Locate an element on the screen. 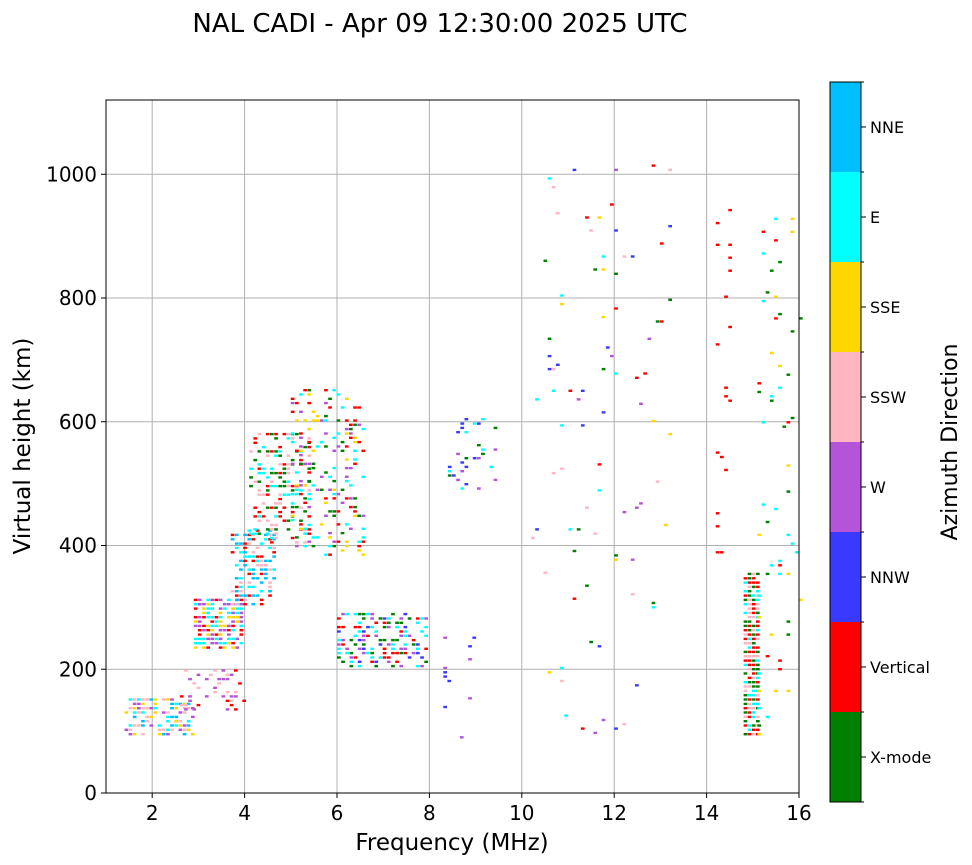 The image size is (972, 865). colorbar-label: Azimuth Direction is located at coordinates (950, 441).